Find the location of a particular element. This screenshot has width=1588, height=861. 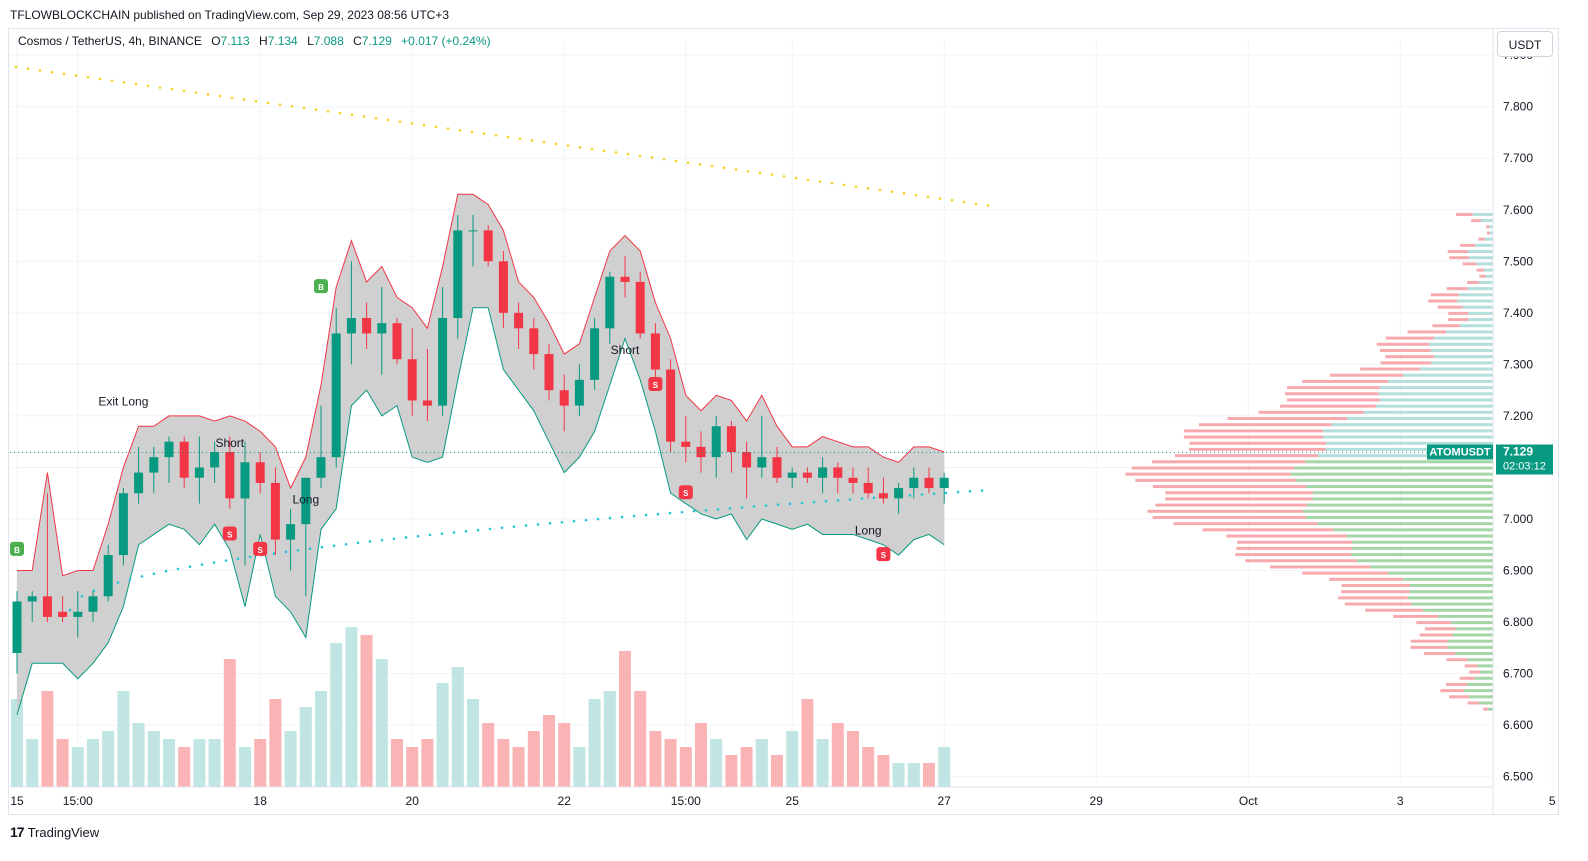

signal-label: S is located at coordinates (230, 534).